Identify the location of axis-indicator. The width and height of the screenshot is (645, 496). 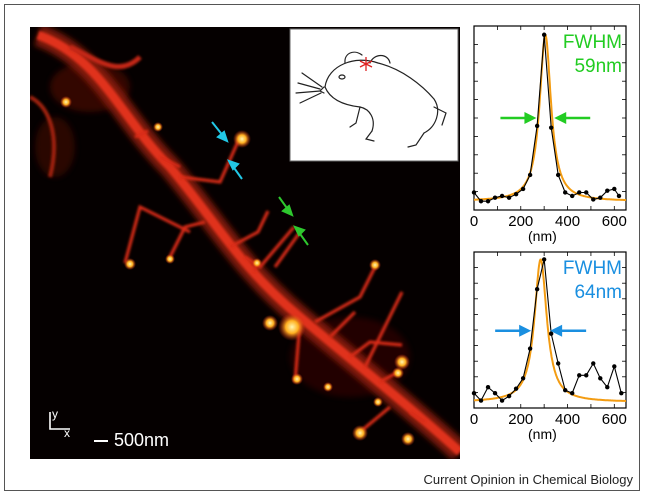
(59, 421).